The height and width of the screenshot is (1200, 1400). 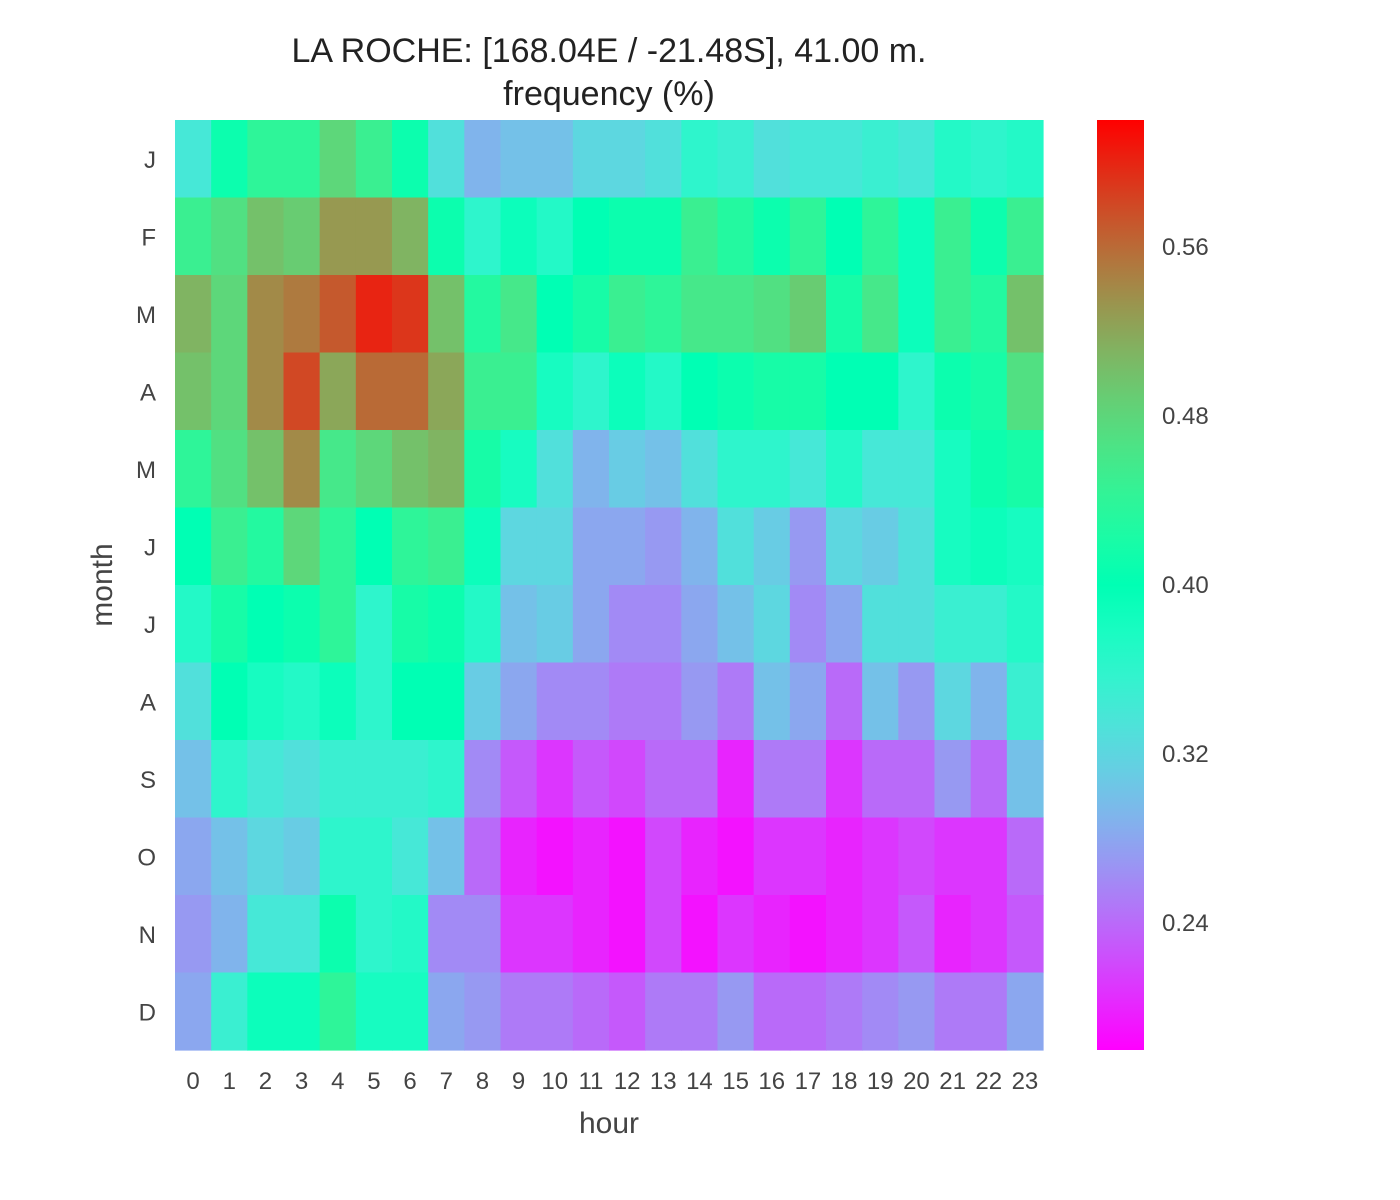 I want to click on x-tick-label: 20, so click(x=916, y=1081).